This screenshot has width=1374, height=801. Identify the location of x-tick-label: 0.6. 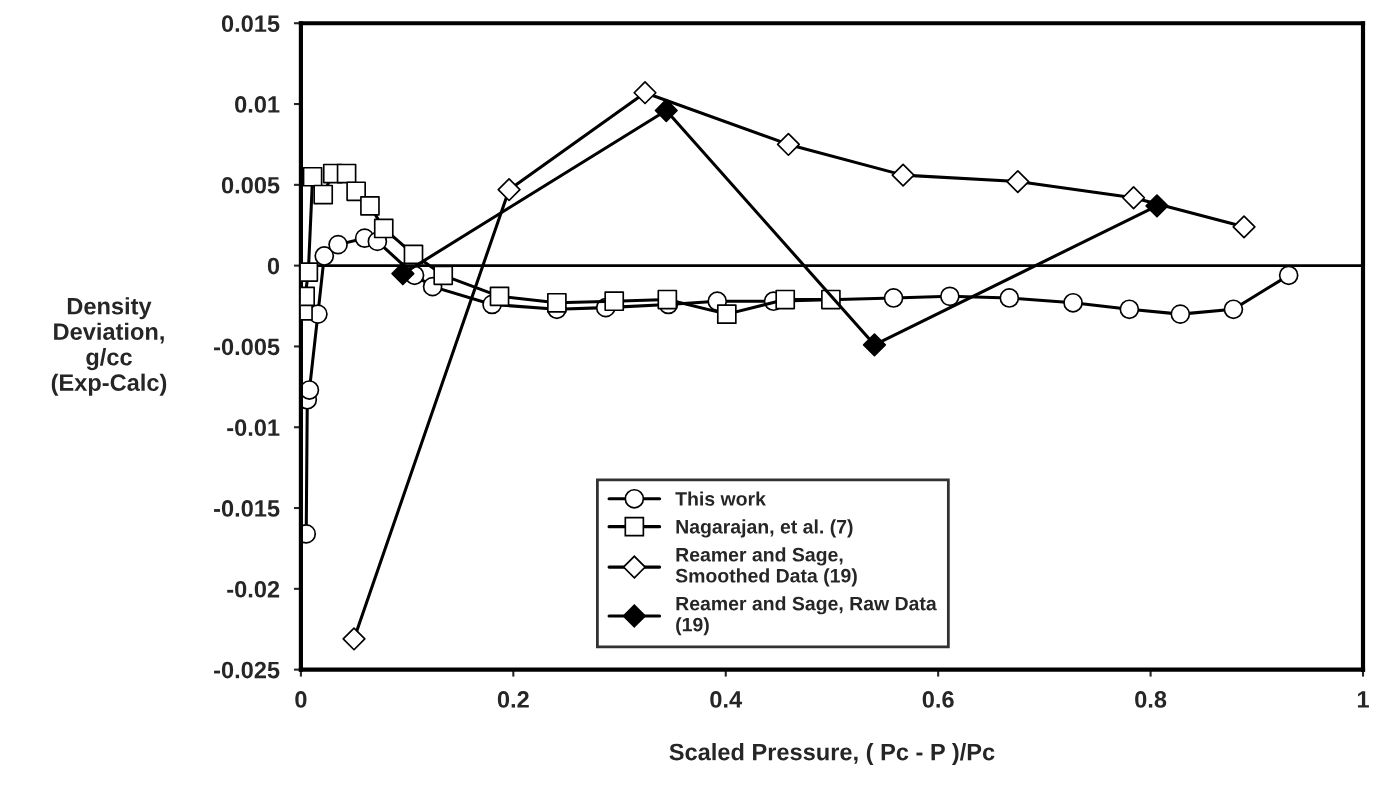
(938, 699).